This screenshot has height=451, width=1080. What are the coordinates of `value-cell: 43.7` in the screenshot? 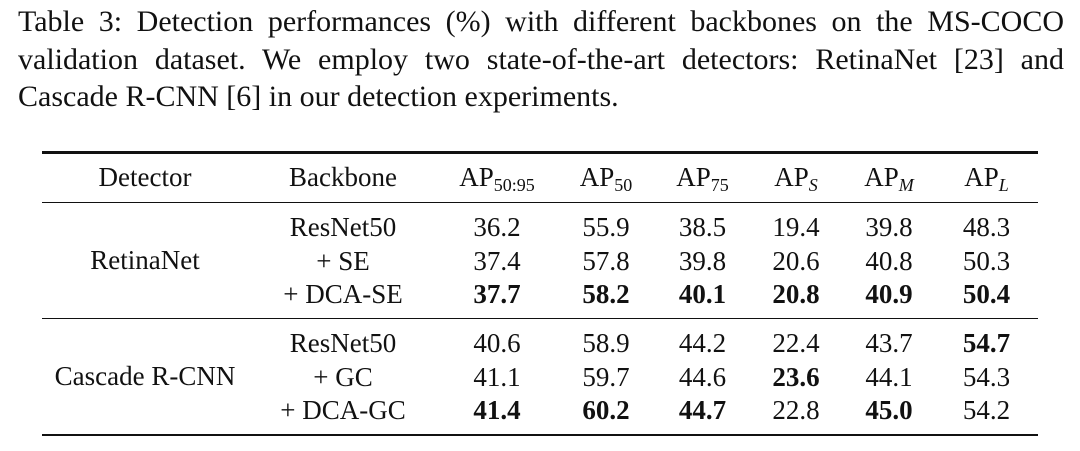 It's located at (889, 343).